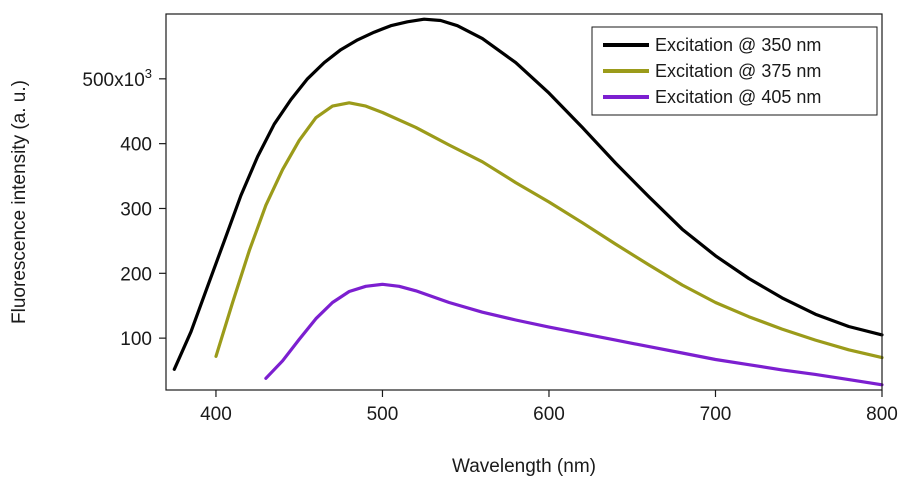  What do you see at coordinates (716, 414) in the screenshot?
I see `x-tick-label: 700` at bounding box center [716, 414].